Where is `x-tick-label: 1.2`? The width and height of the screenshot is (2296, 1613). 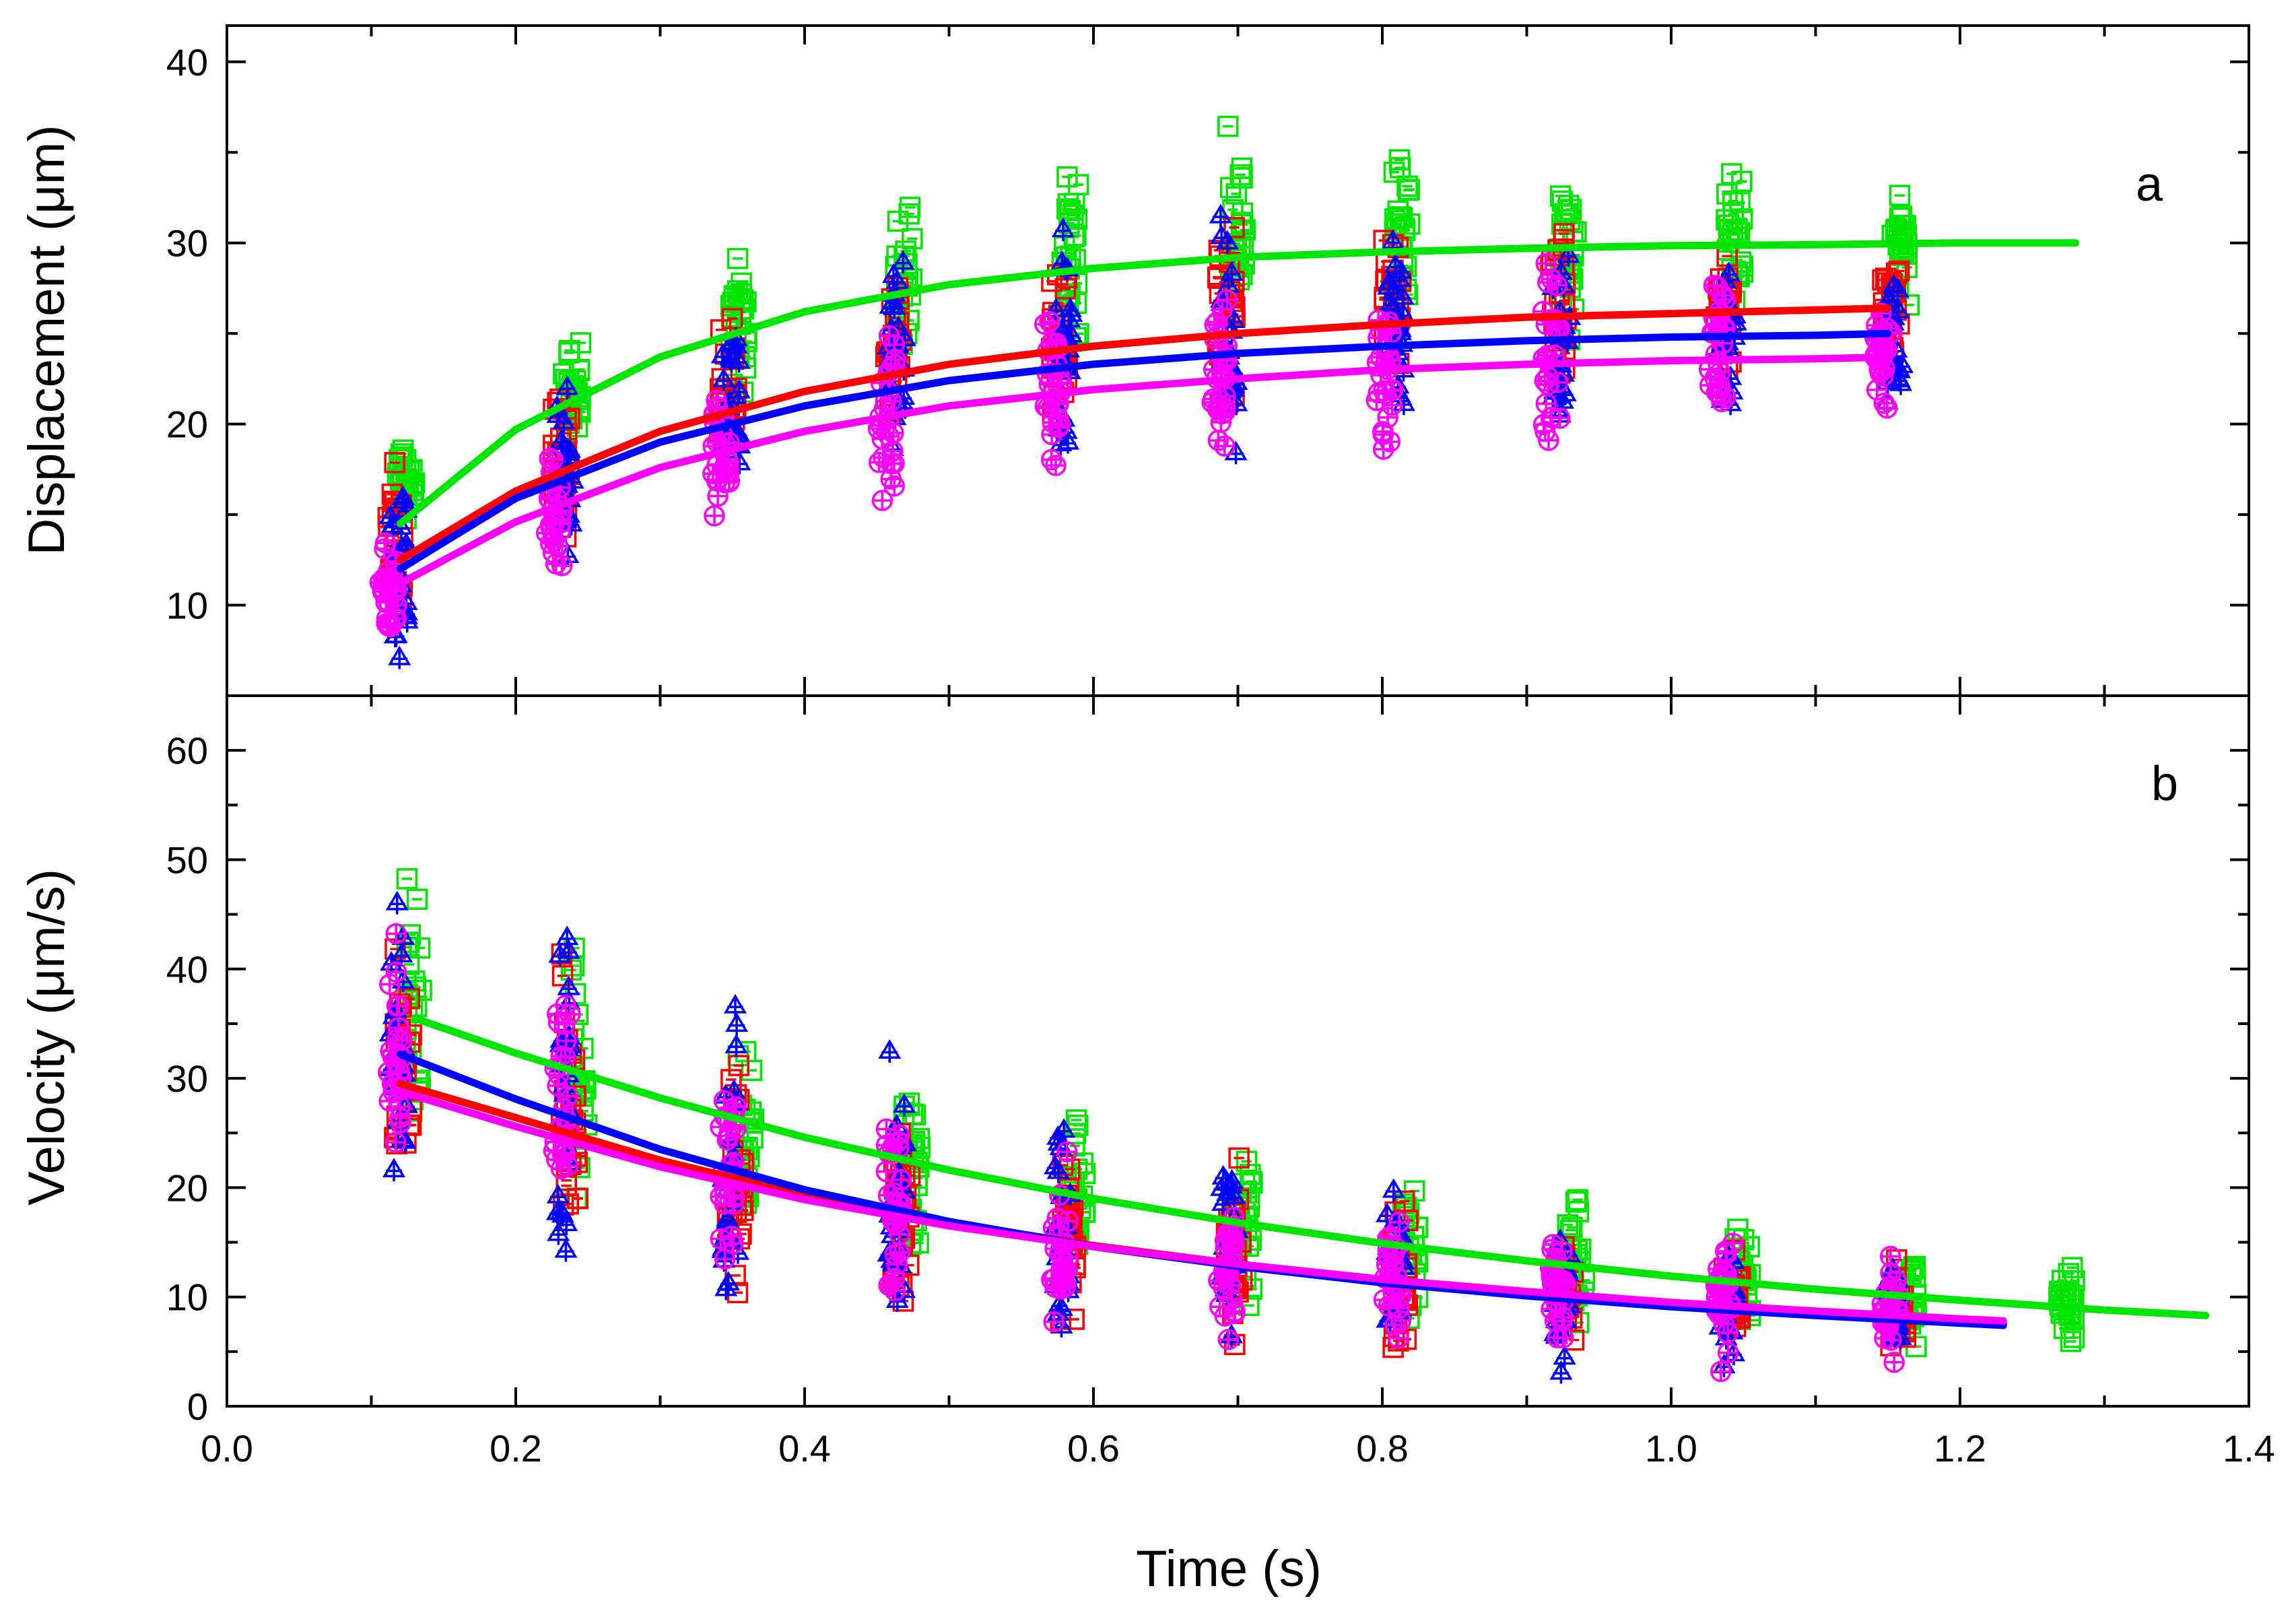 x-tick-label: 1.2 is located at coordinates (1960, 1448).